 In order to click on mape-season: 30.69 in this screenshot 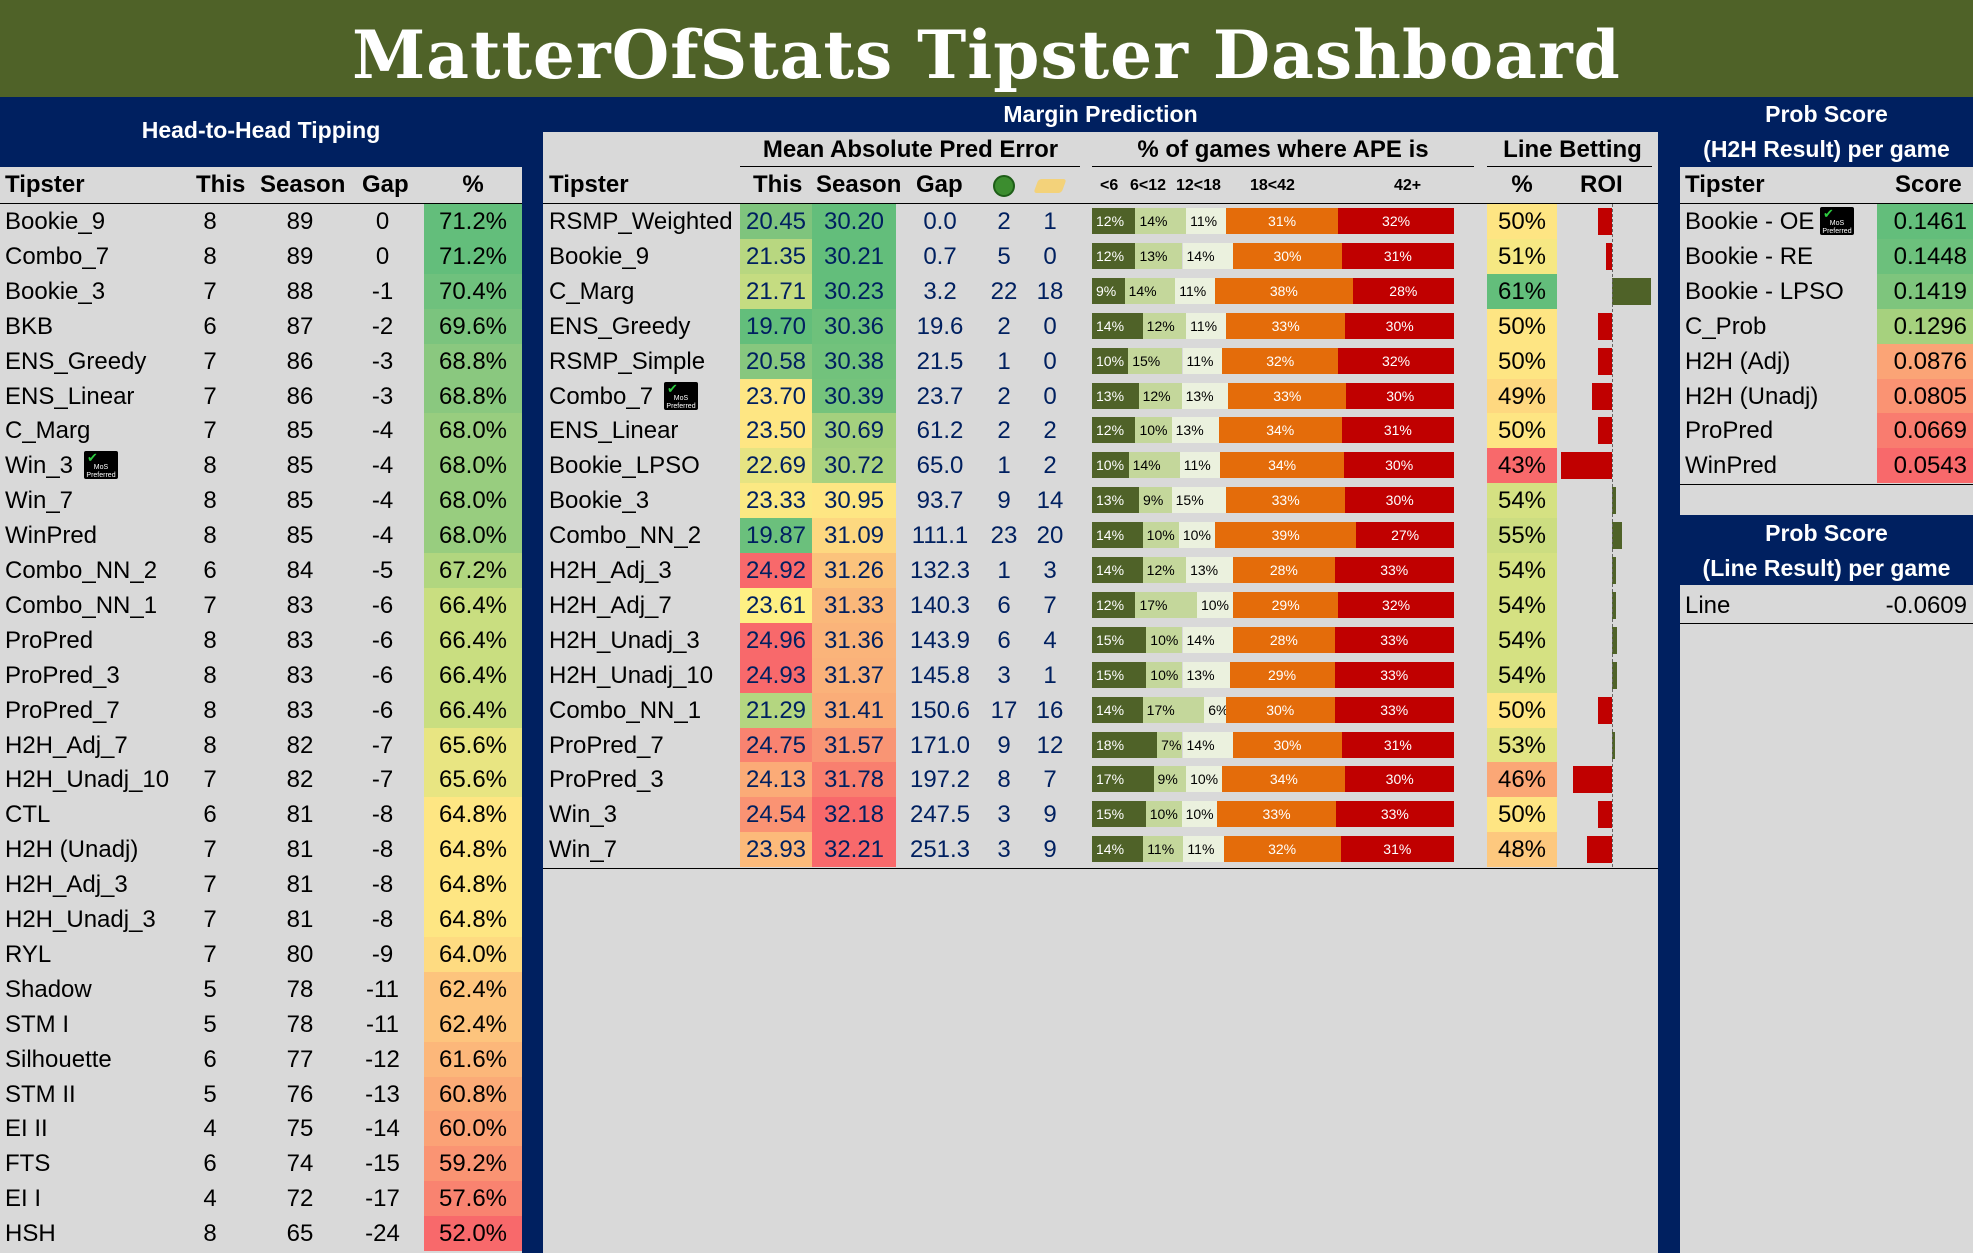, I will do `click(854, 431)`.